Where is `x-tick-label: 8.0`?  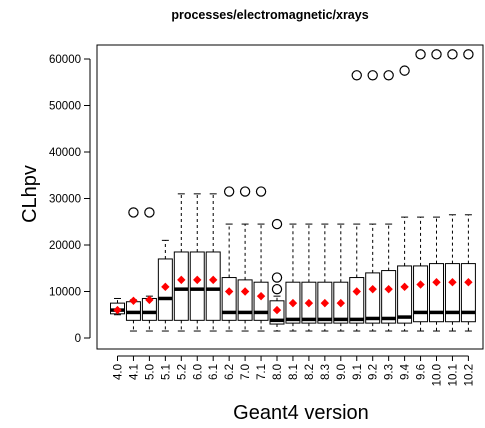 x-tick-label: 8.0 is located at coordinates (278, 372).